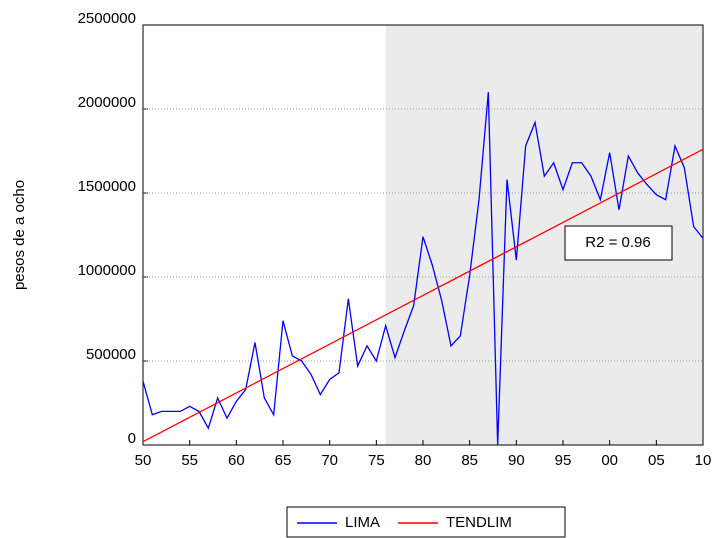  What do you see at coordinates (107, 186) in the screenshot?
I see `y-tick-label: 1500000` at bounding box center [107, 186].